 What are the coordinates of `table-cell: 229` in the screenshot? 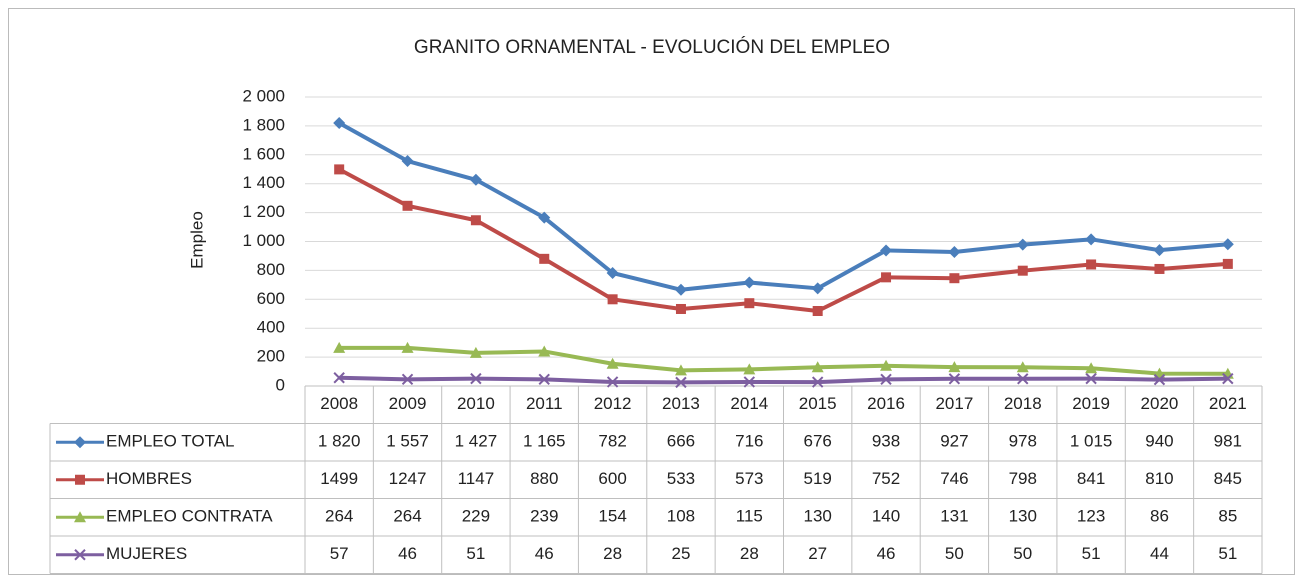 It's located at (476, 516).